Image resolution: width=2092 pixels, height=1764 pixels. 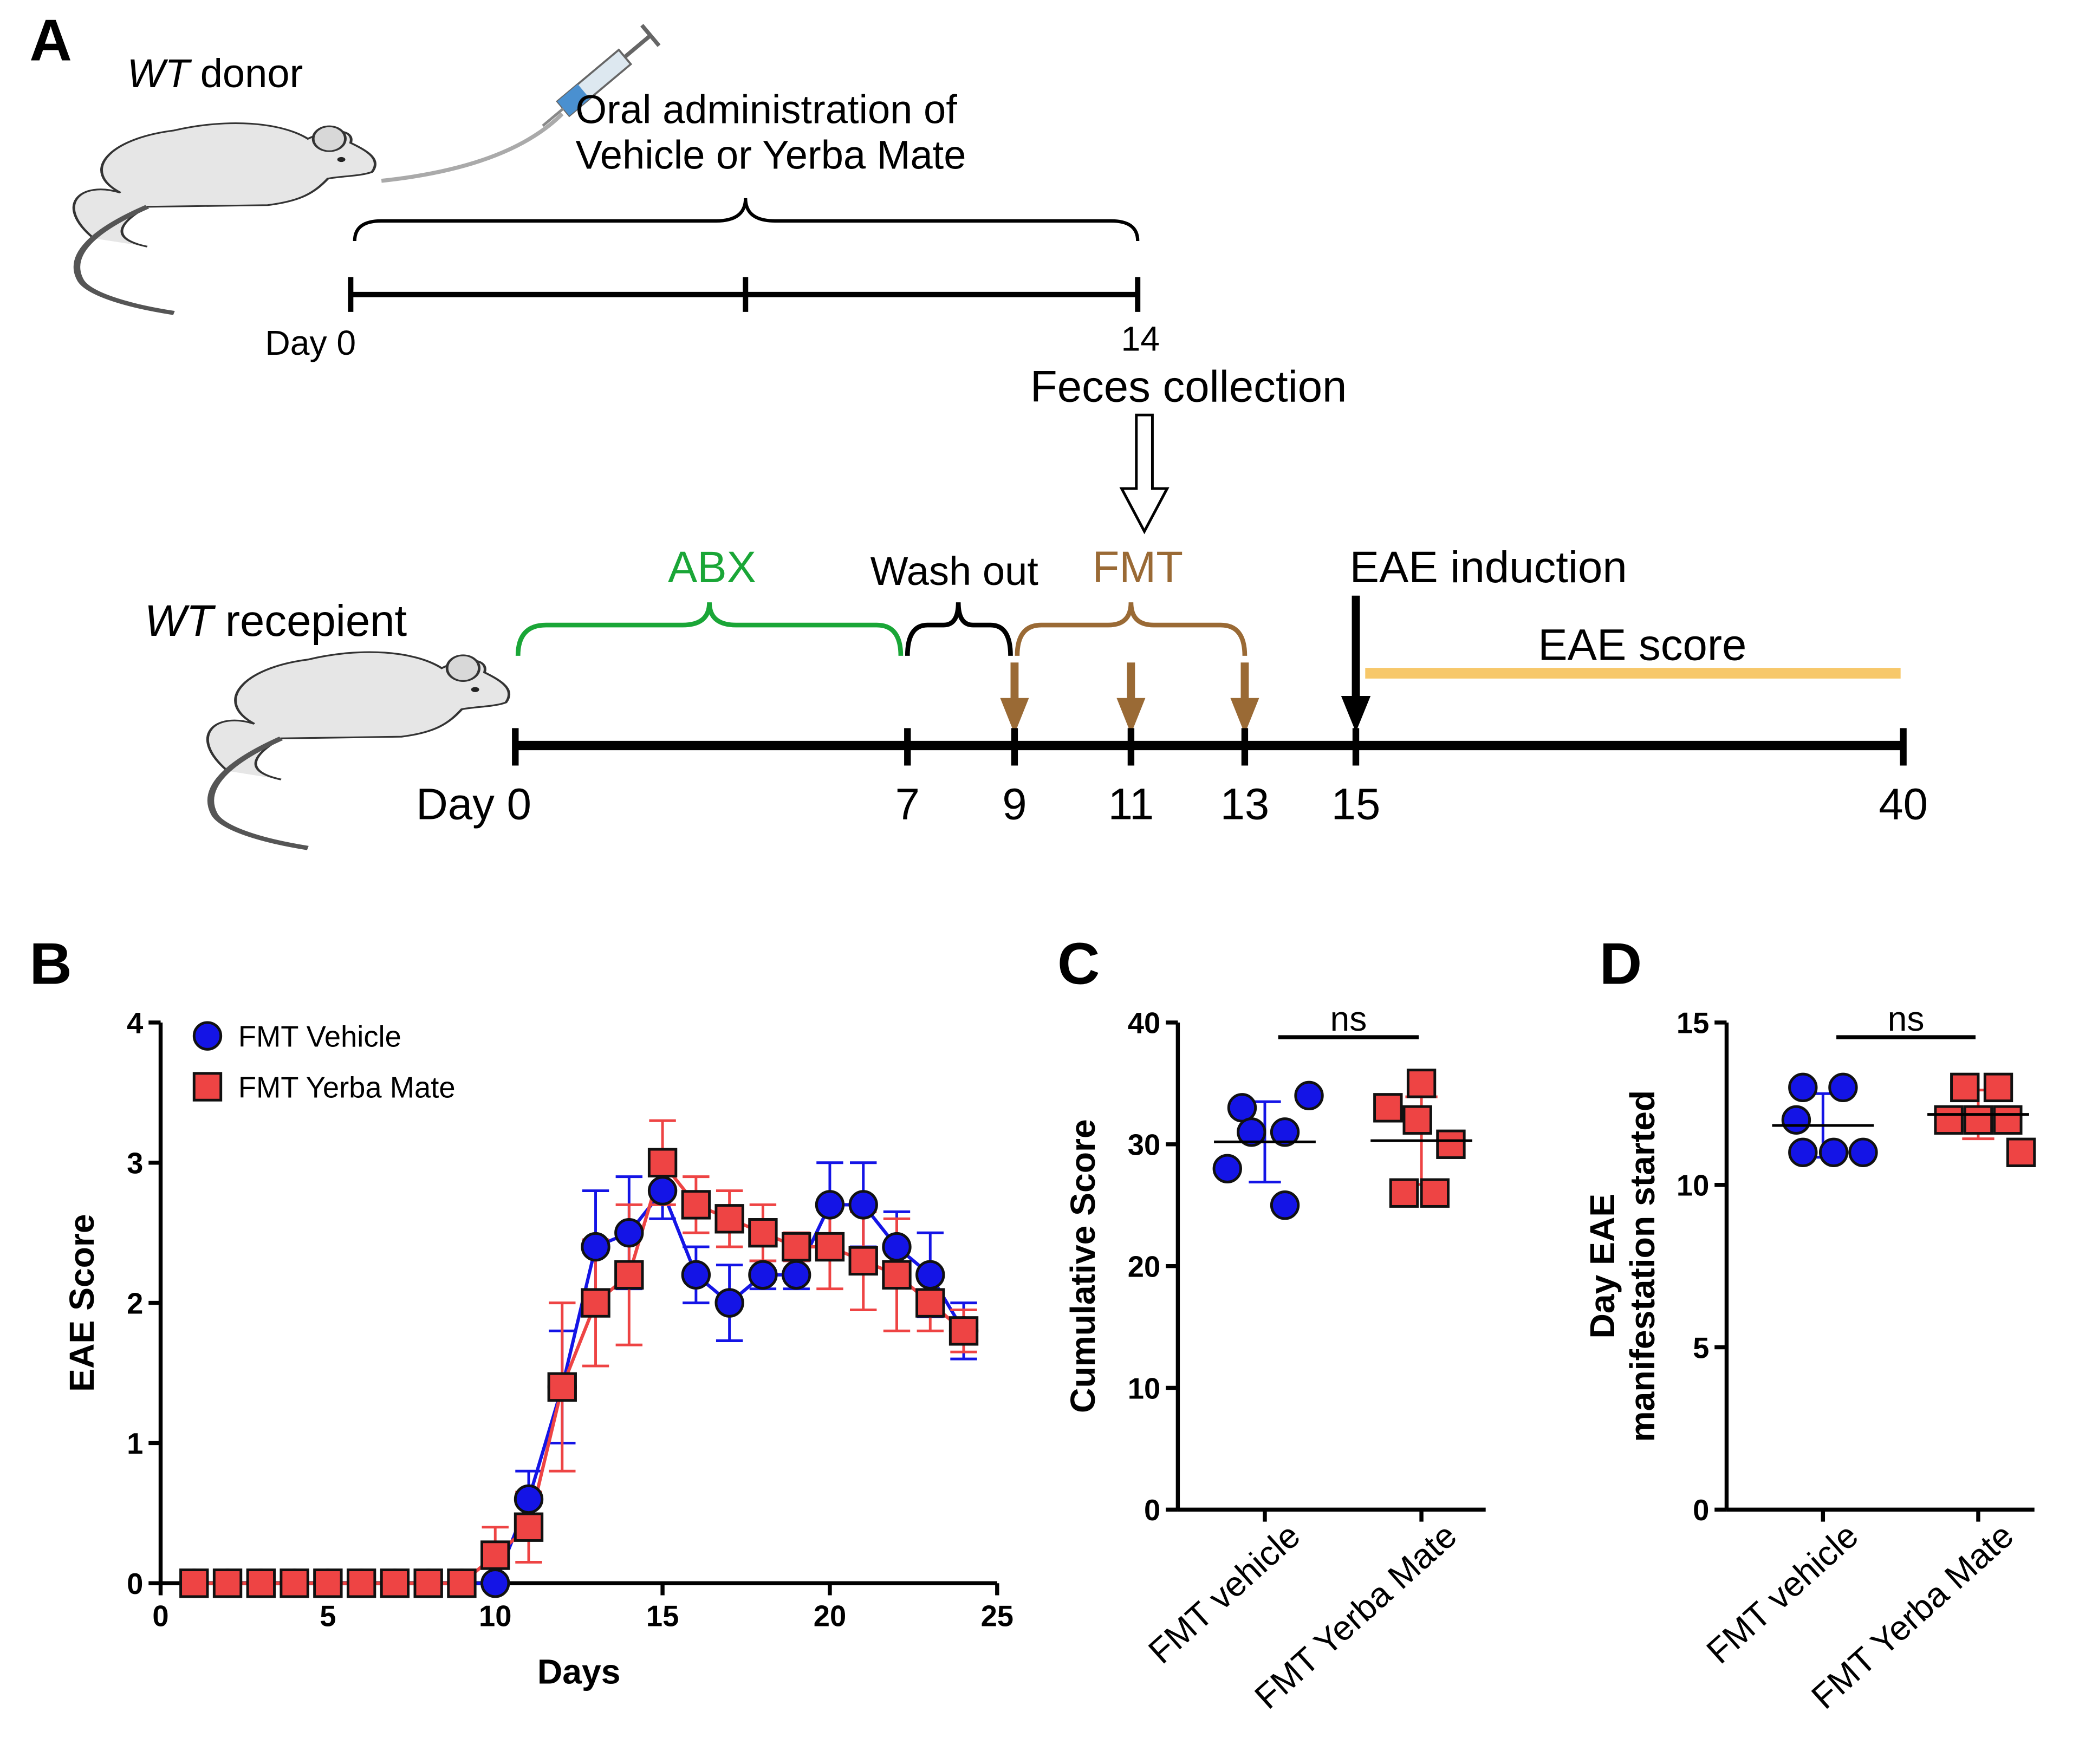 What do you see at coordinates (215, 73) in the screenshot?
I see `donor-label: WT donor` at bounding box center [215, 73].